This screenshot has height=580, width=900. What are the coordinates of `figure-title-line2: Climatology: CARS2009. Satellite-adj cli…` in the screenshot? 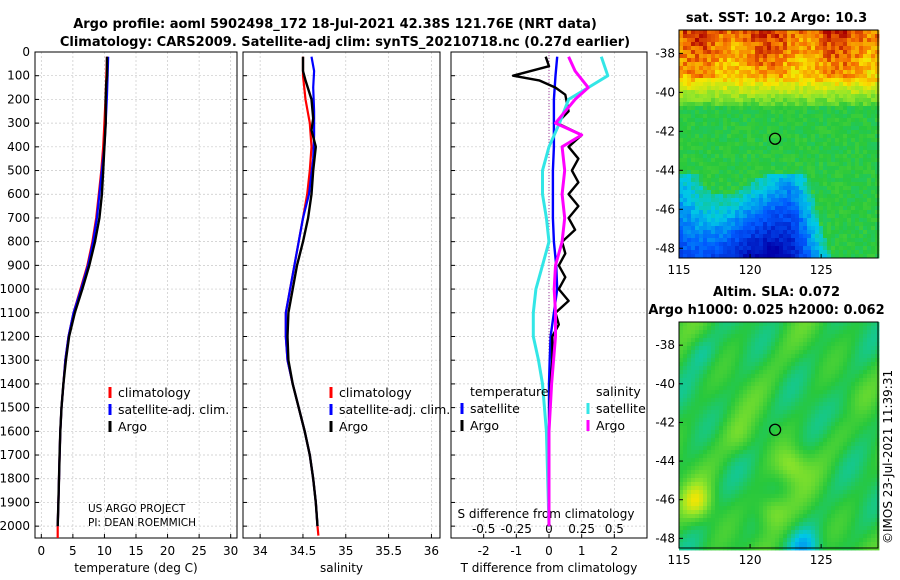 It's located at (345, 42).